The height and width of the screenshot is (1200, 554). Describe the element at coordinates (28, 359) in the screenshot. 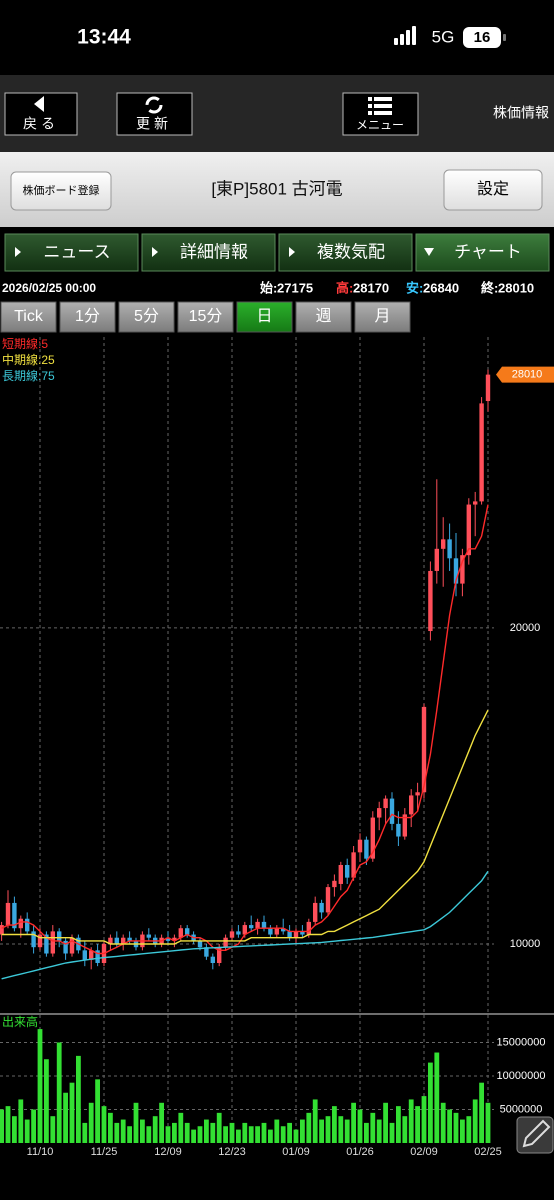

I see `legend-label: 中期線:25` at that location.